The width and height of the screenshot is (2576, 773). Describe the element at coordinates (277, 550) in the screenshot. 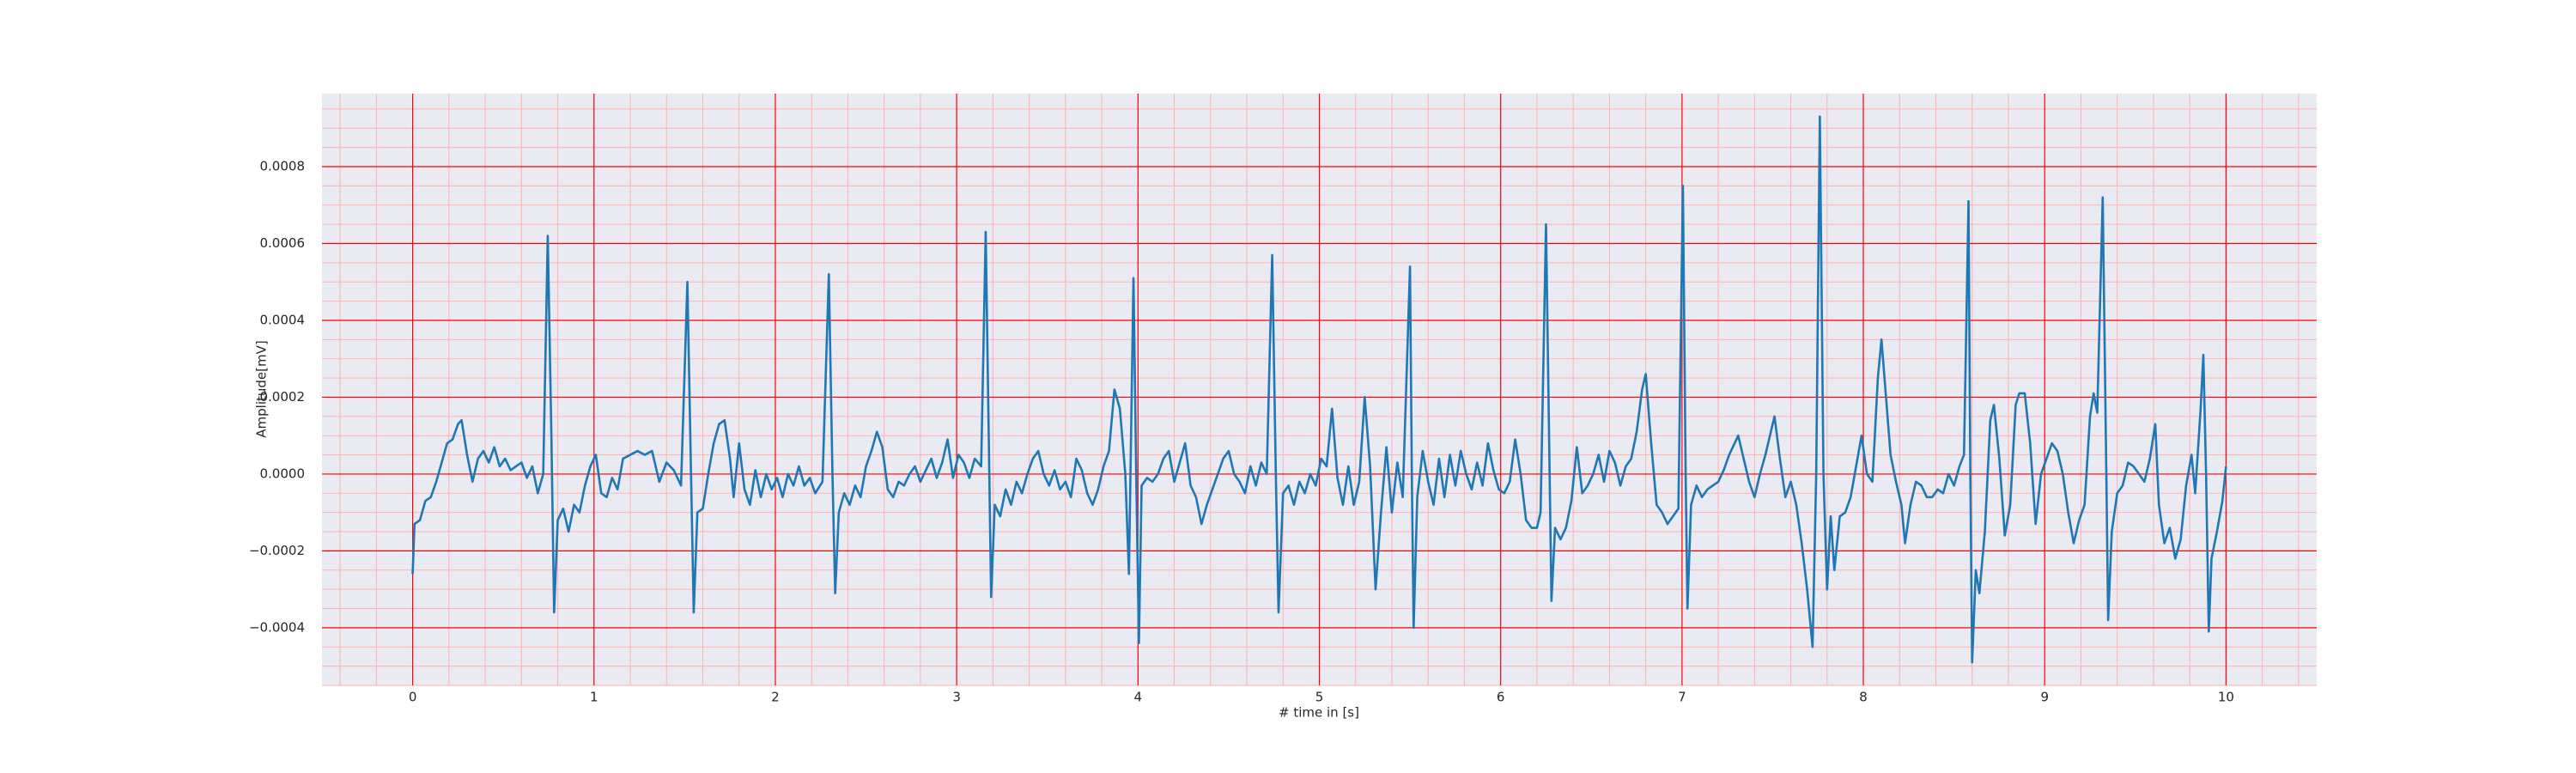

I see `y-tick-label: −0.0002` at that location.